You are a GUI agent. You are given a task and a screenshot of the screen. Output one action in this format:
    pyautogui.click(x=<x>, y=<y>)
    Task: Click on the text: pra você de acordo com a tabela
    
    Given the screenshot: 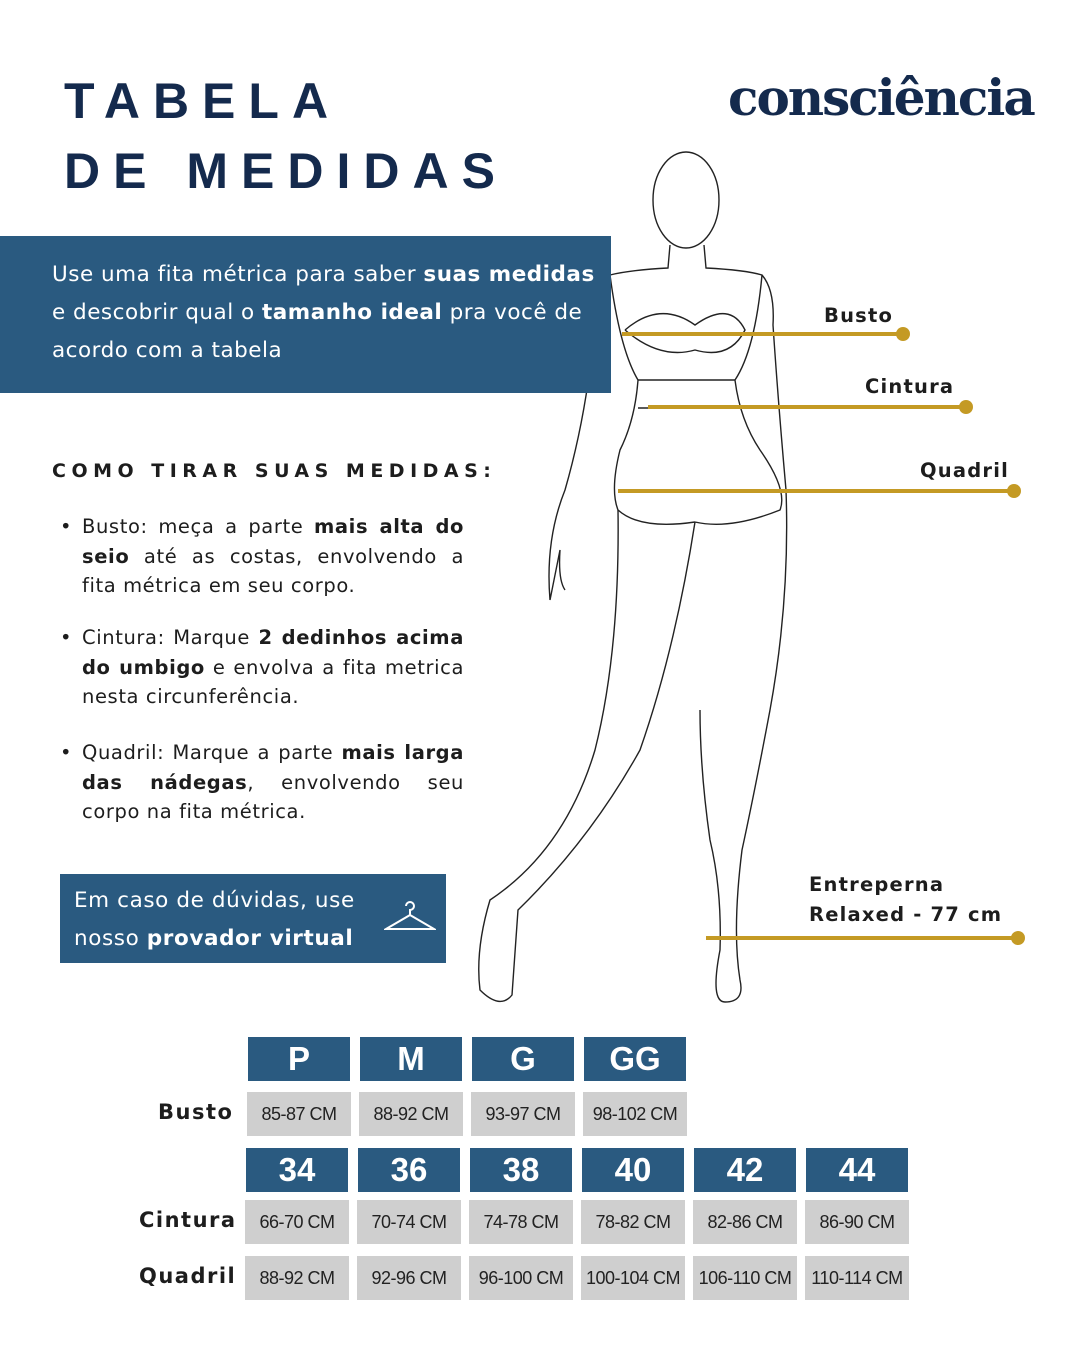 What is the action you would take?
    pyautogui.click(x=317, y=331)
    